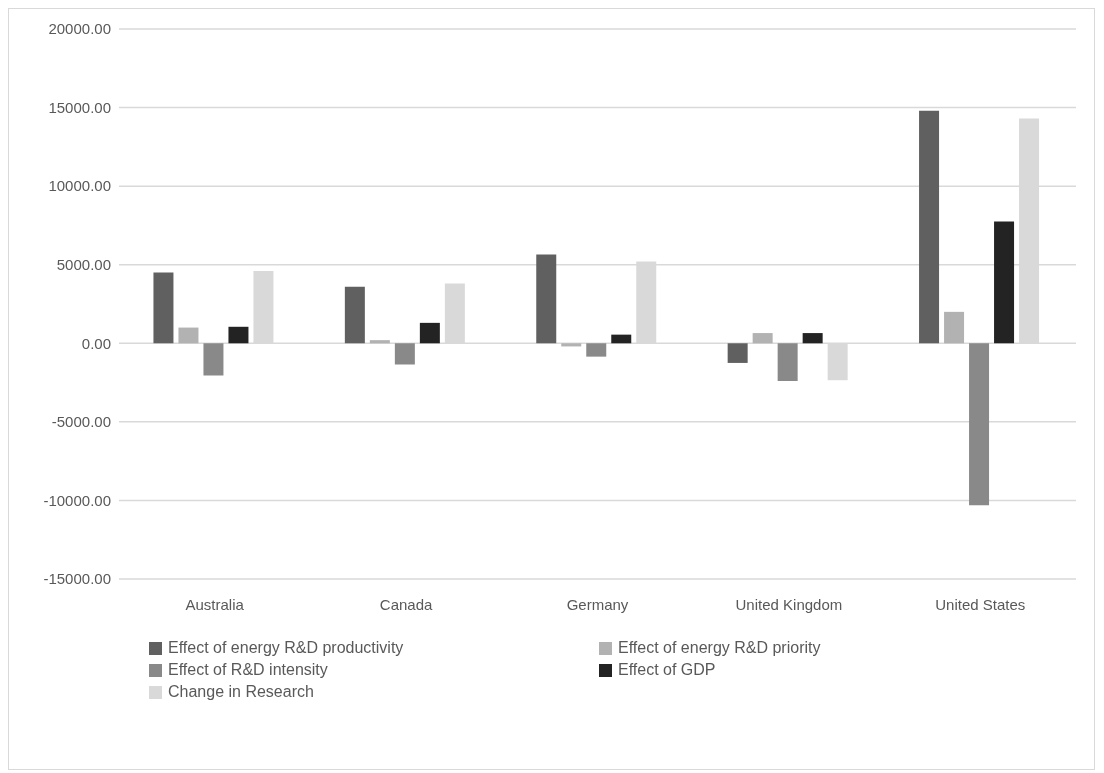  Describe the element at coordinates (79, 186) in the screenshot. I see `y-tick-label: 10000.00` at that location.